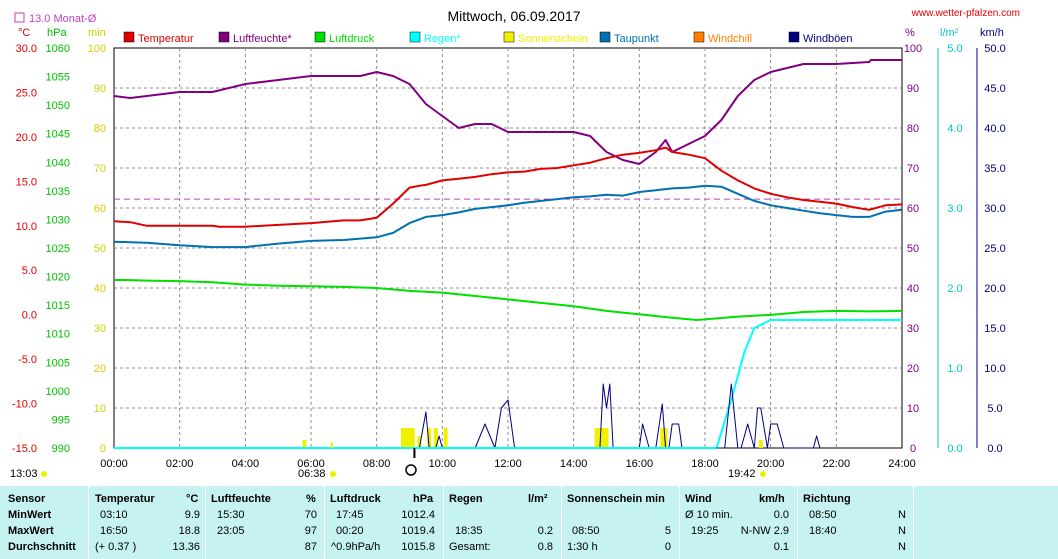 Image resolution: width=1058 pixels, height=559 pixels. What do you see at coordinates (994, 89) in the screenshot?
I see `wind-tick-label: 45.0` at bounding box center [994, 89].